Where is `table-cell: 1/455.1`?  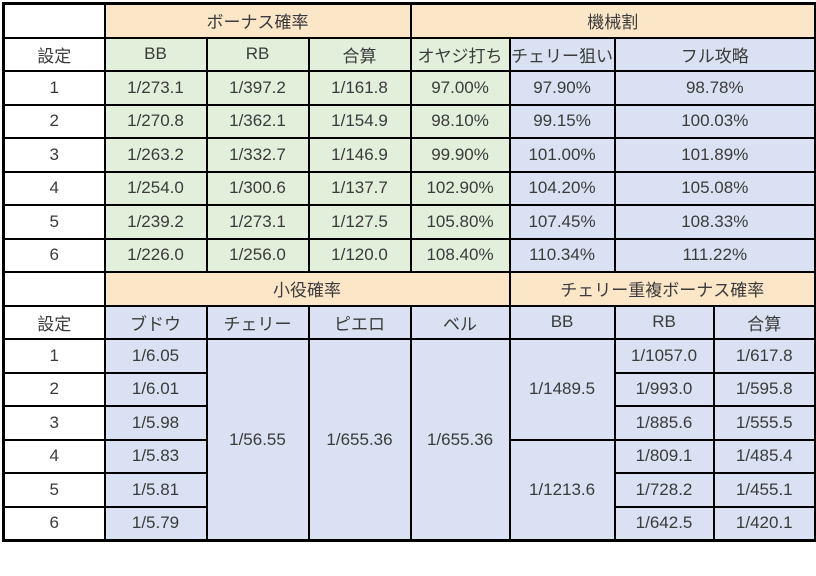 table-cell: 1/455.1 is located at coordinates (764, 490).